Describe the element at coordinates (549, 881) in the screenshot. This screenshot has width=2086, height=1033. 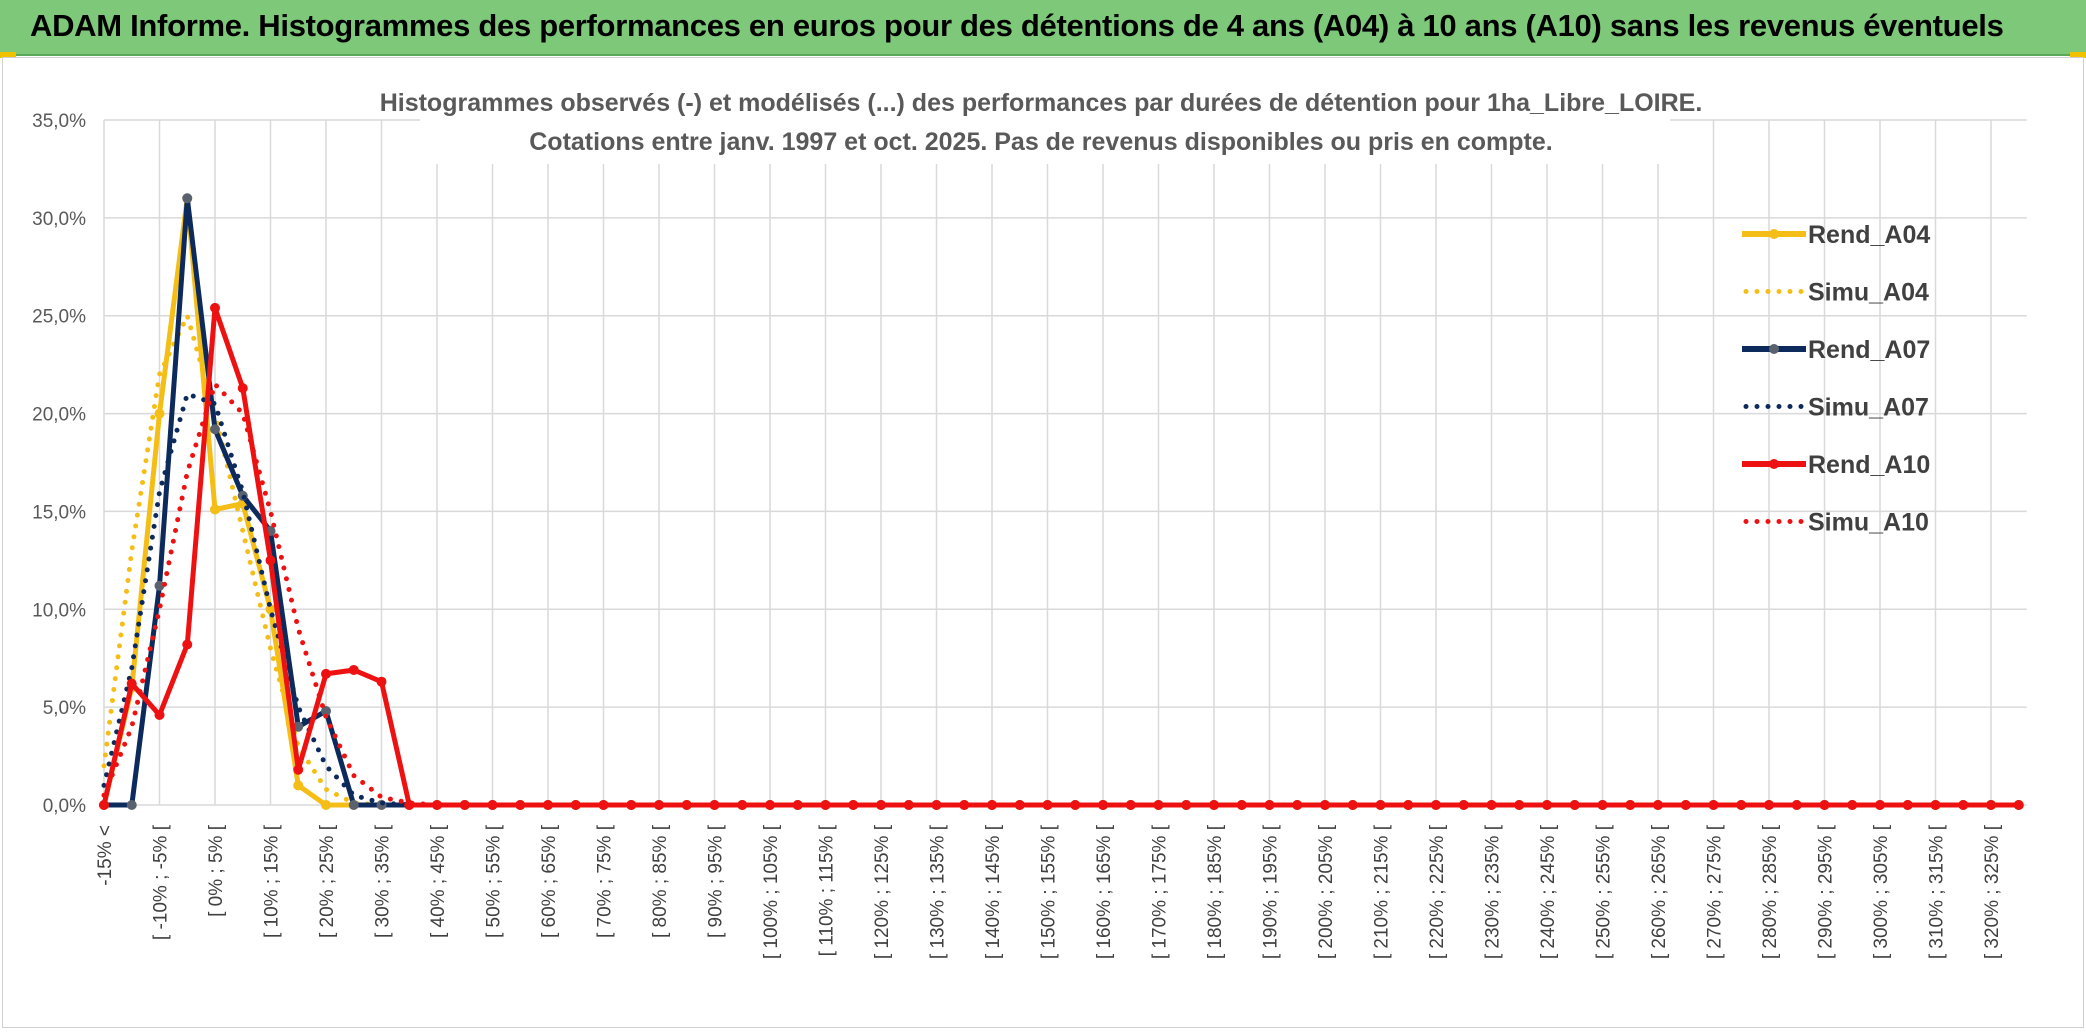
I see `x-tick-label: [ 60% ; 65% [` at that location.